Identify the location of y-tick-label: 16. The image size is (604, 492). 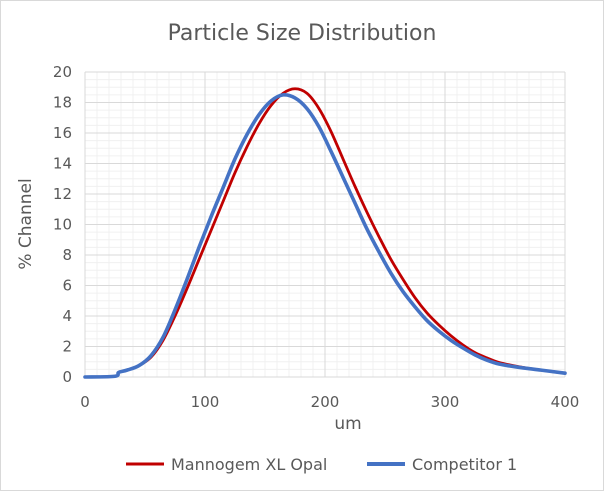
(62, 133).